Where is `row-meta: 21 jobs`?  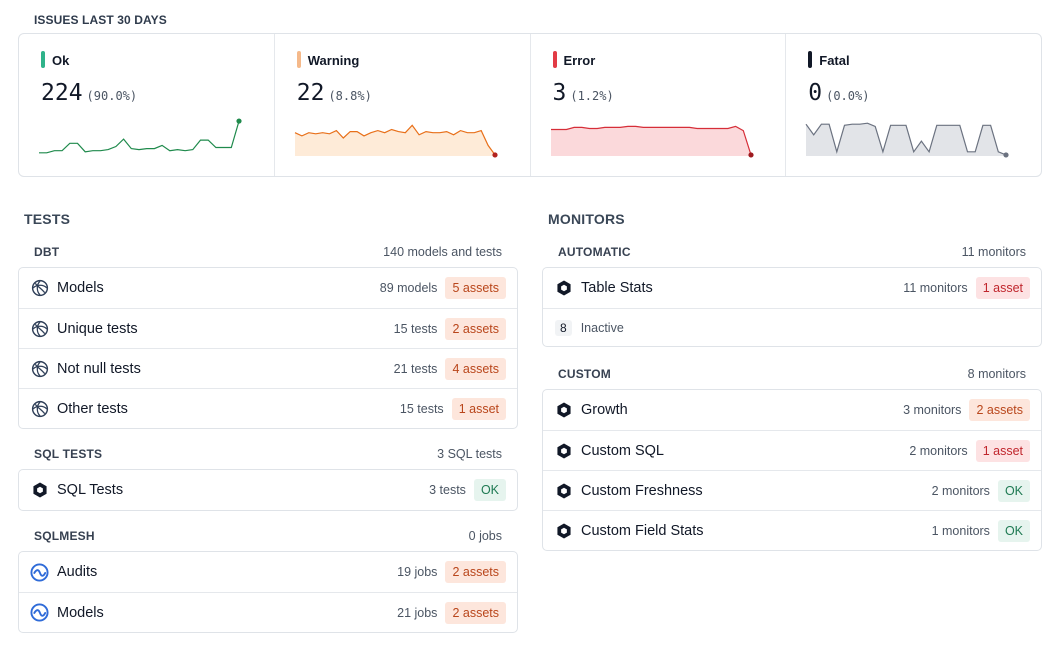 row-meta: 21 jobs is located at coordinates (417, 612).